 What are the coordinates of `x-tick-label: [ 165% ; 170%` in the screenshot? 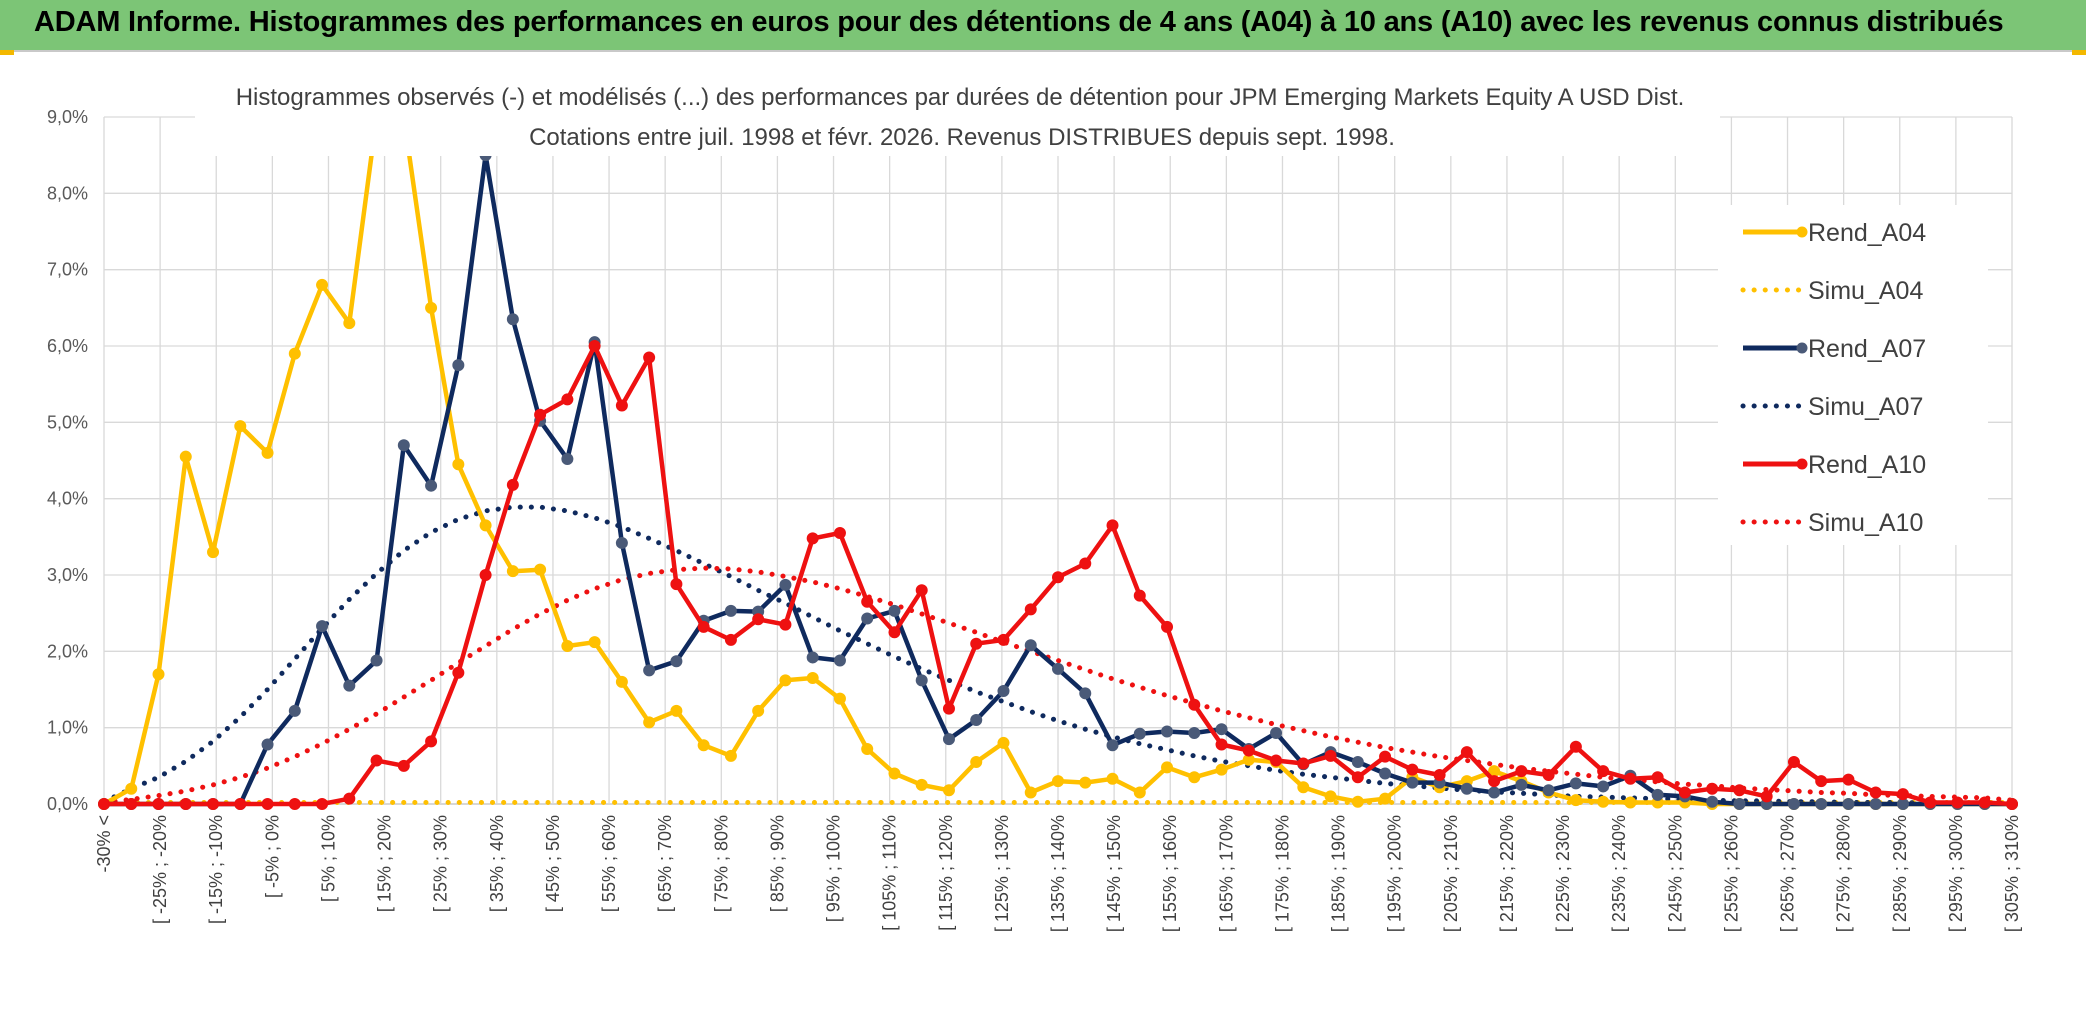 It's located at (1226, 873).